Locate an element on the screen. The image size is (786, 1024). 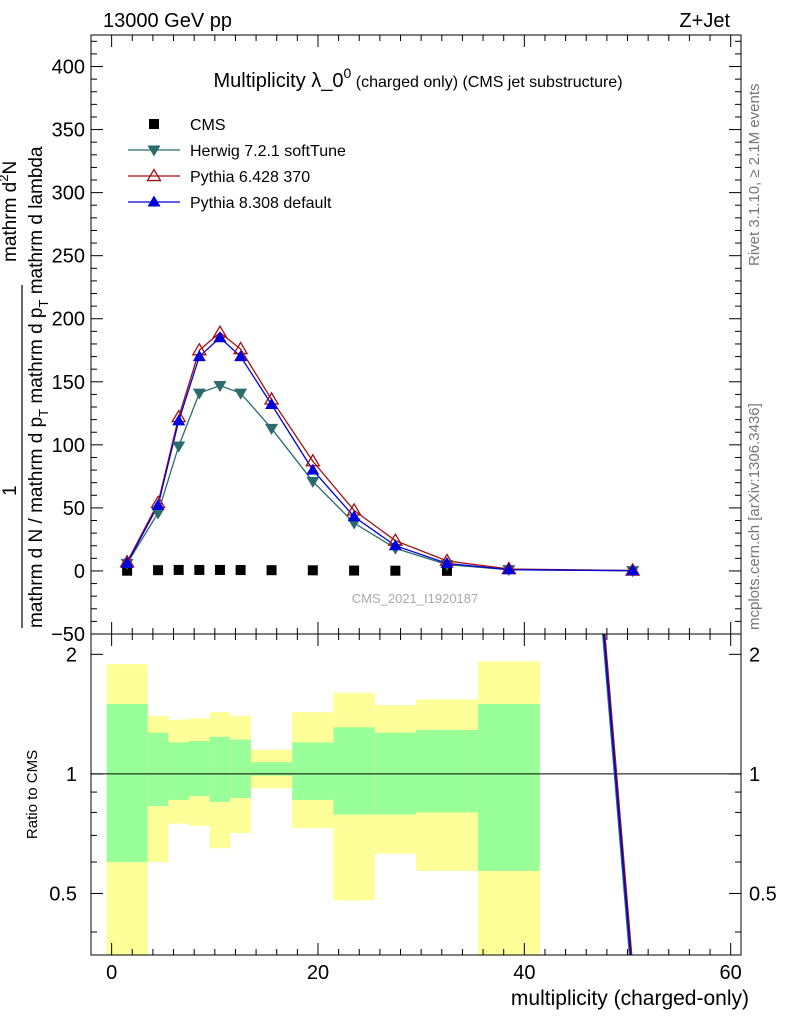
legend-label-2: Pythia 6.428 370 is located at coordinates (250, 177).